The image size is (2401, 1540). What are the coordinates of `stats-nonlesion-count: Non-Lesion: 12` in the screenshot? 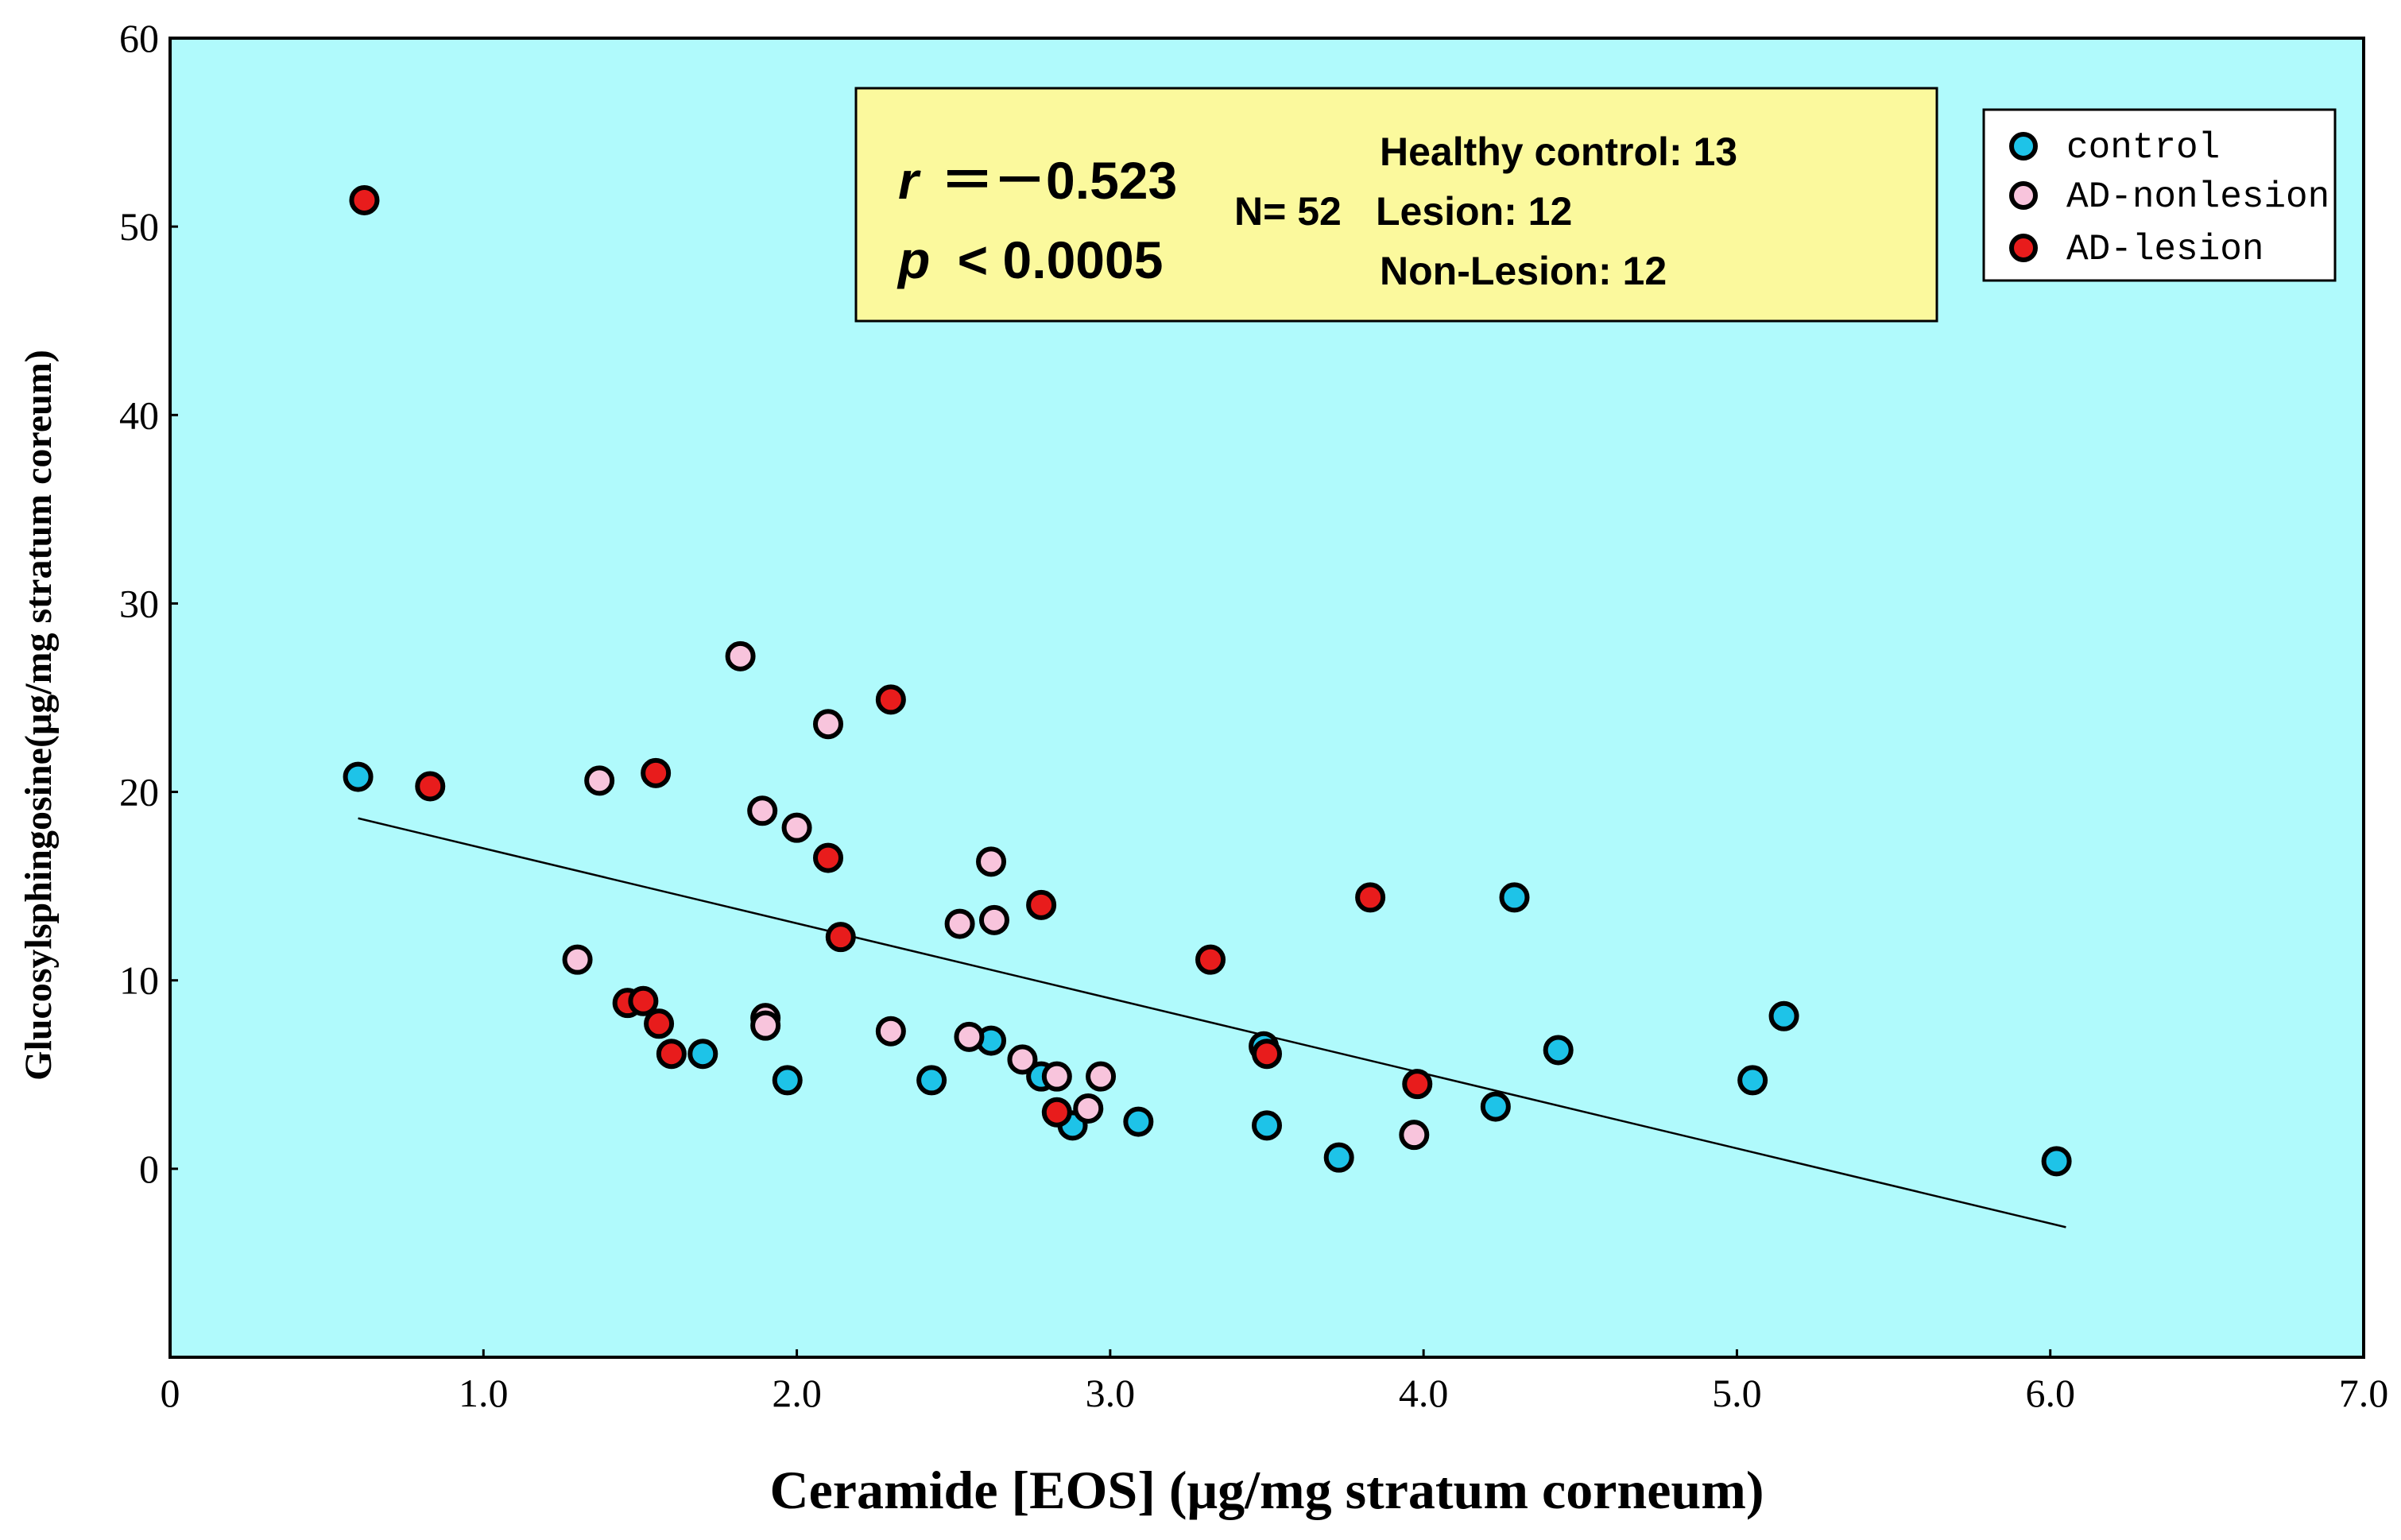 It's located at (1523, 271).